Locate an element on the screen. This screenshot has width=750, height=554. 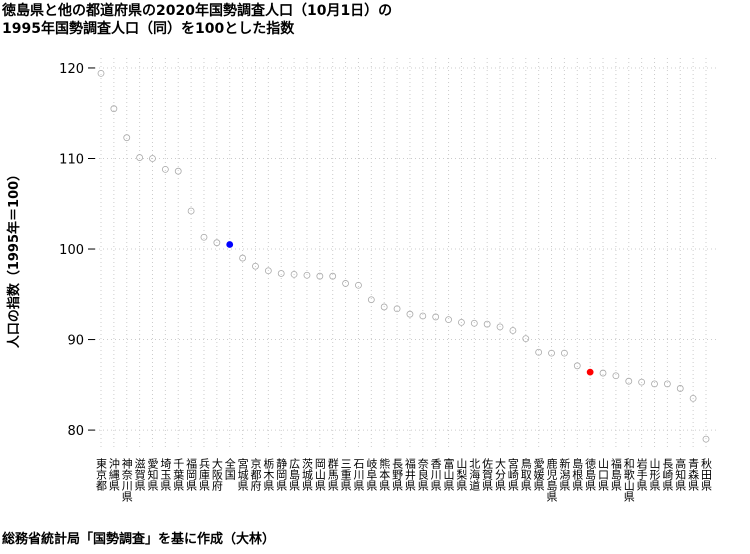
x-tick-label: 三重県 is located at coordinates (345, 475).